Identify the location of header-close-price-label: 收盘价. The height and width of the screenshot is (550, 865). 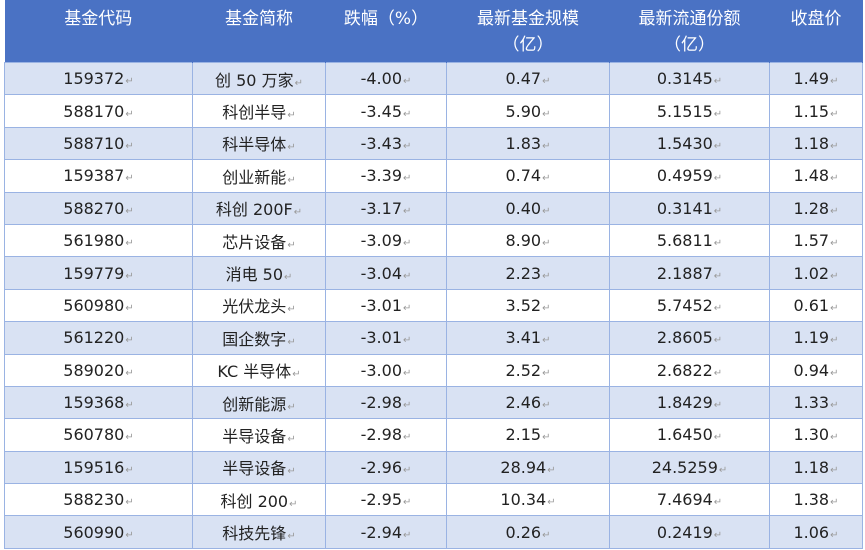
(816, 19).